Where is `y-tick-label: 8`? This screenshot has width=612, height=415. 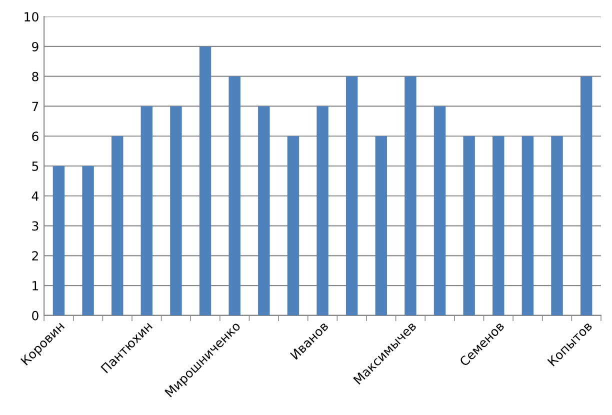 y-tick-label: 8 is located at coordinates (35, 77).